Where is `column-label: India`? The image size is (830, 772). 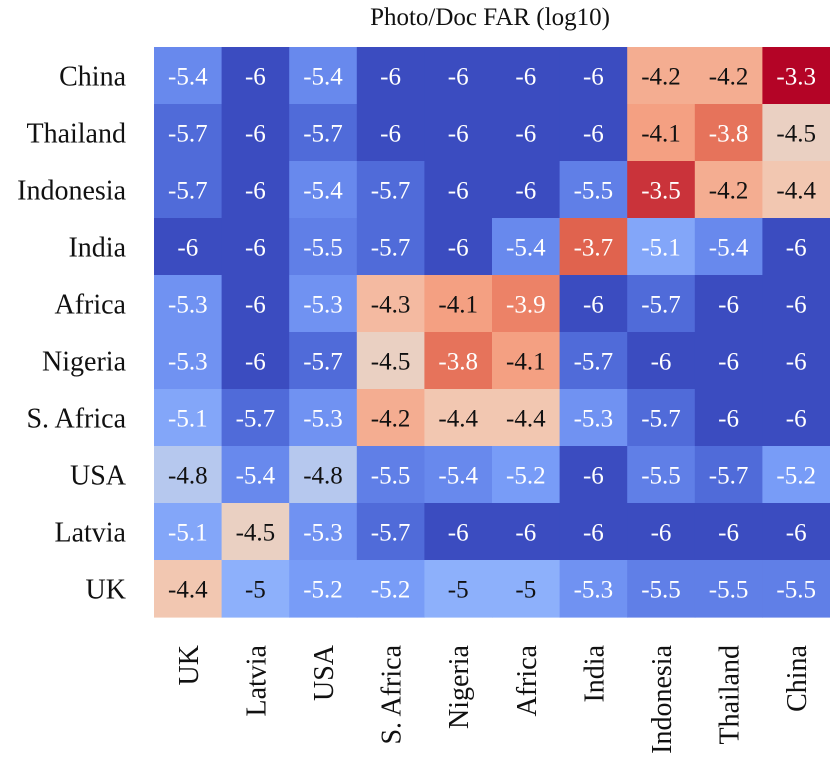
column-label: India is located at coordinates (594, 673).